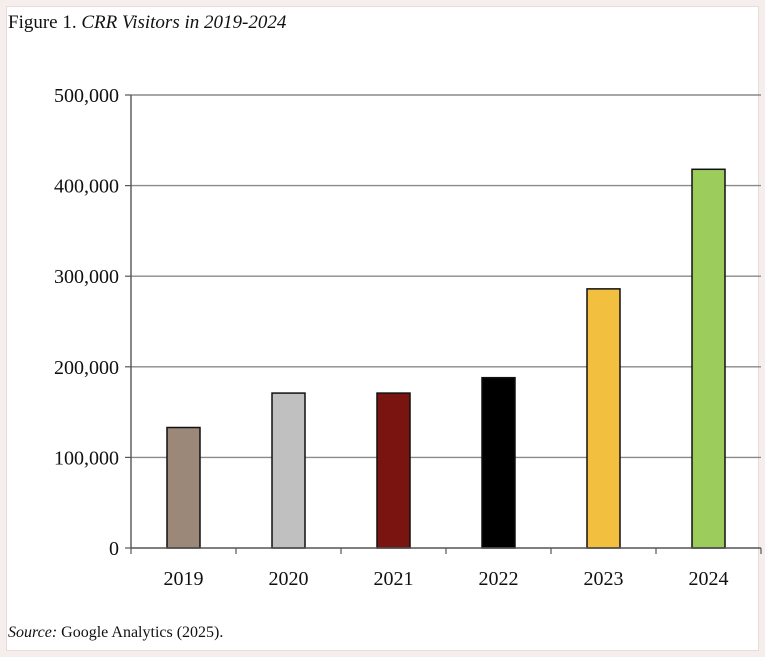  What do you see at coordinates (288, 470) in the screenshot?
I see `bar-2020` at bounding box center [288, 470].